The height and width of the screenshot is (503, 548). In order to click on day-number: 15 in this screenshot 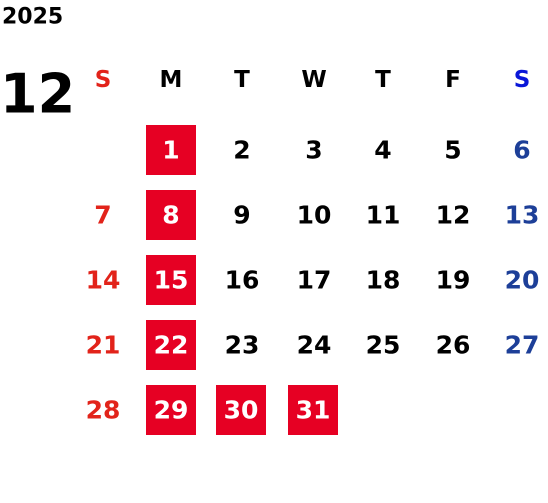, I will do `click(171, 280)`.